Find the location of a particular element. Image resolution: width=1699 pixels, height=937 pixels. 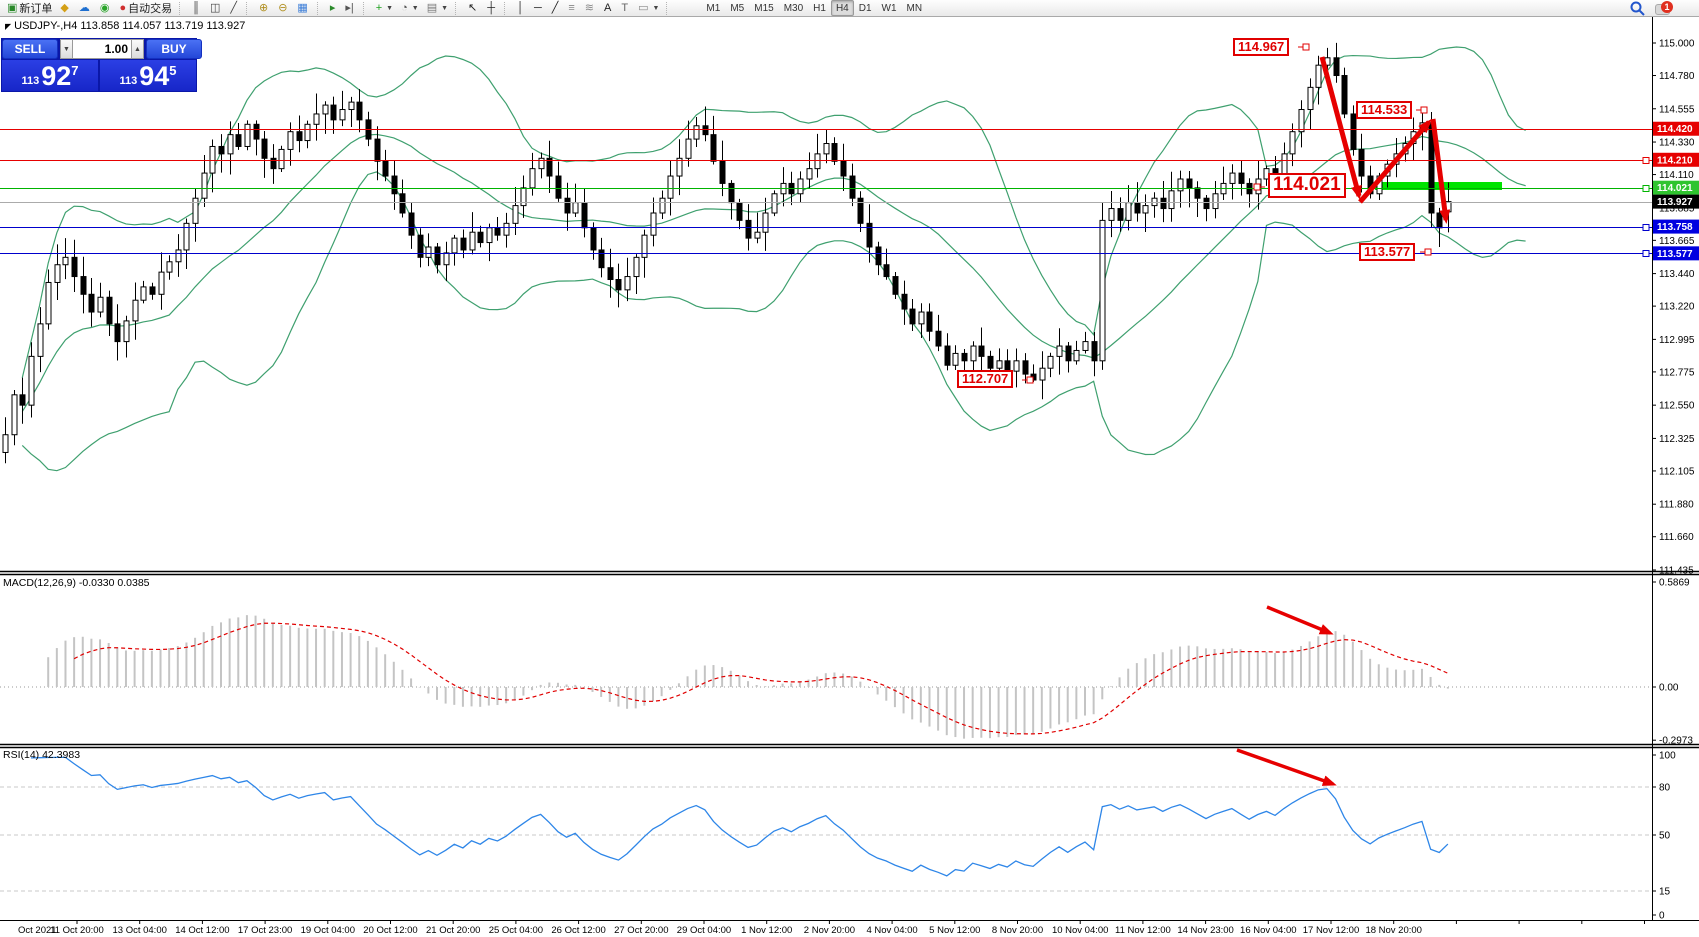

green-highlight-bar is located at coordinates (1438, 186).